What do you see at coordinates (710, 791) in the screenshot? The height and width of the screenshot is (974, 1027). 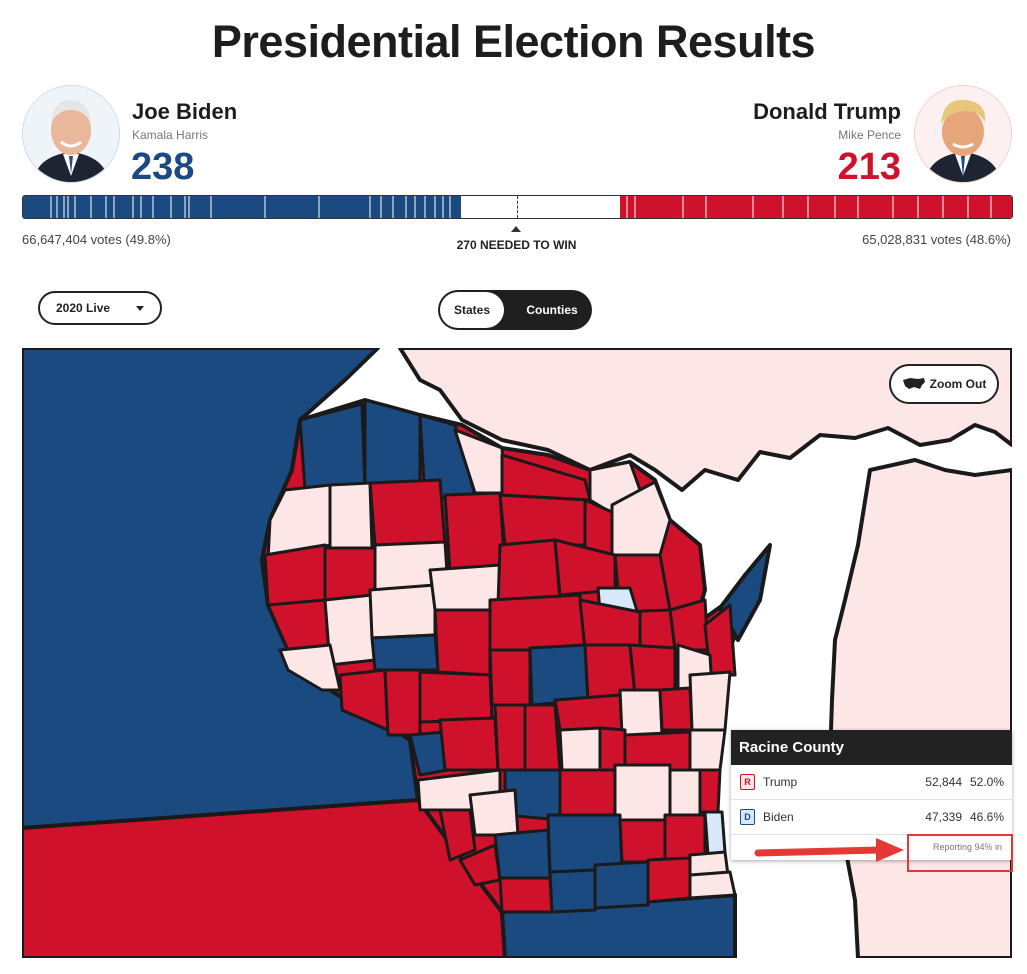 I see `county-ozaukee` at bounding box center [710, 791].